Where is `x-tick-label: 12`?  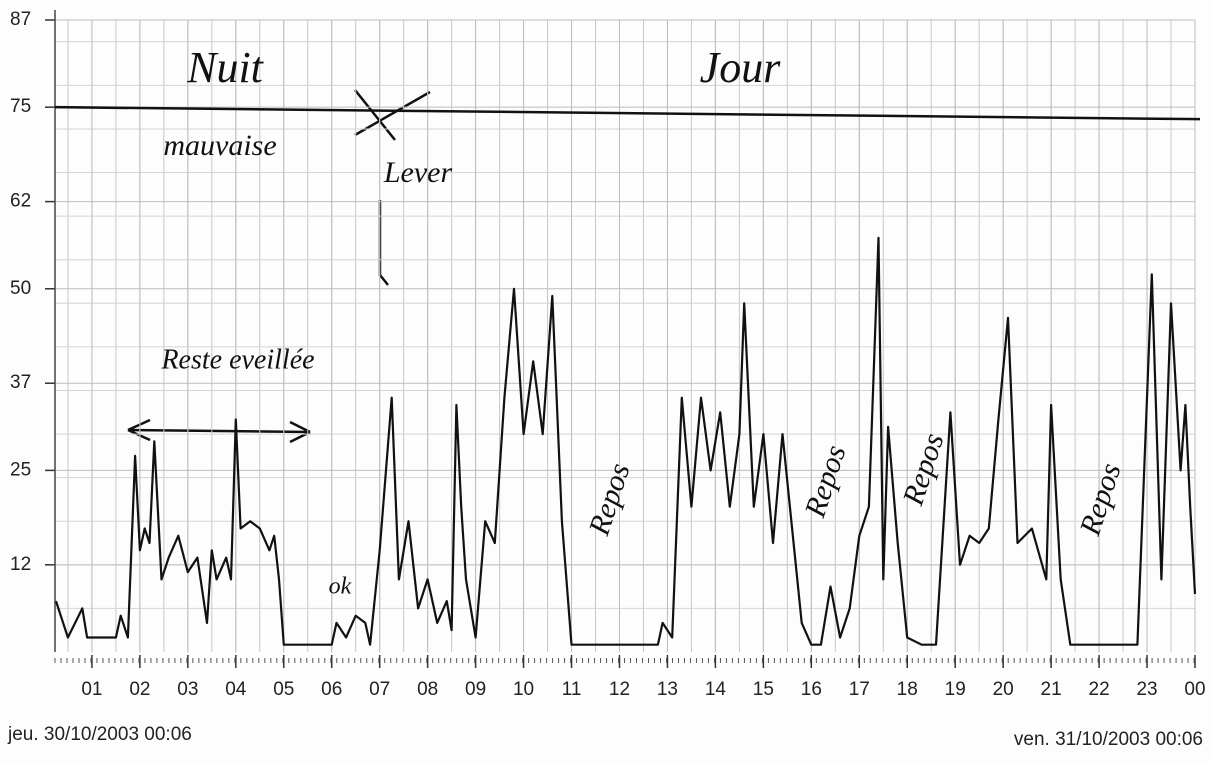 x-tick-label: 12 is located at coordinates (619, 689).